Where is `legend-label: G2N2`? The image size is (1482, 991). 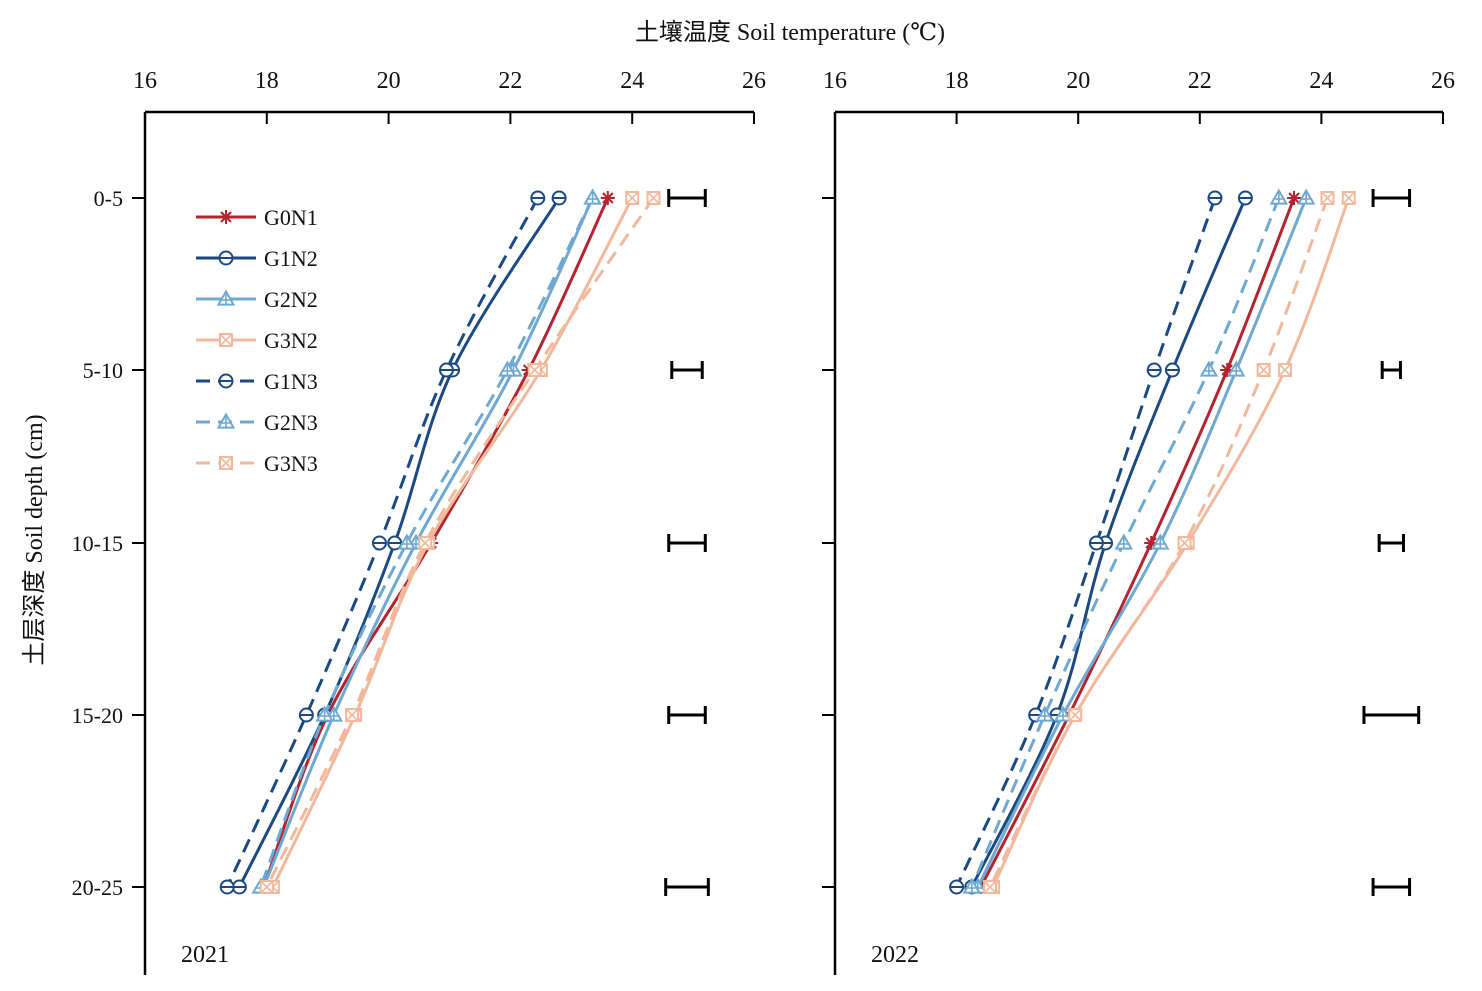 legend-label: G2N2 is located at coordinates (291, 299).